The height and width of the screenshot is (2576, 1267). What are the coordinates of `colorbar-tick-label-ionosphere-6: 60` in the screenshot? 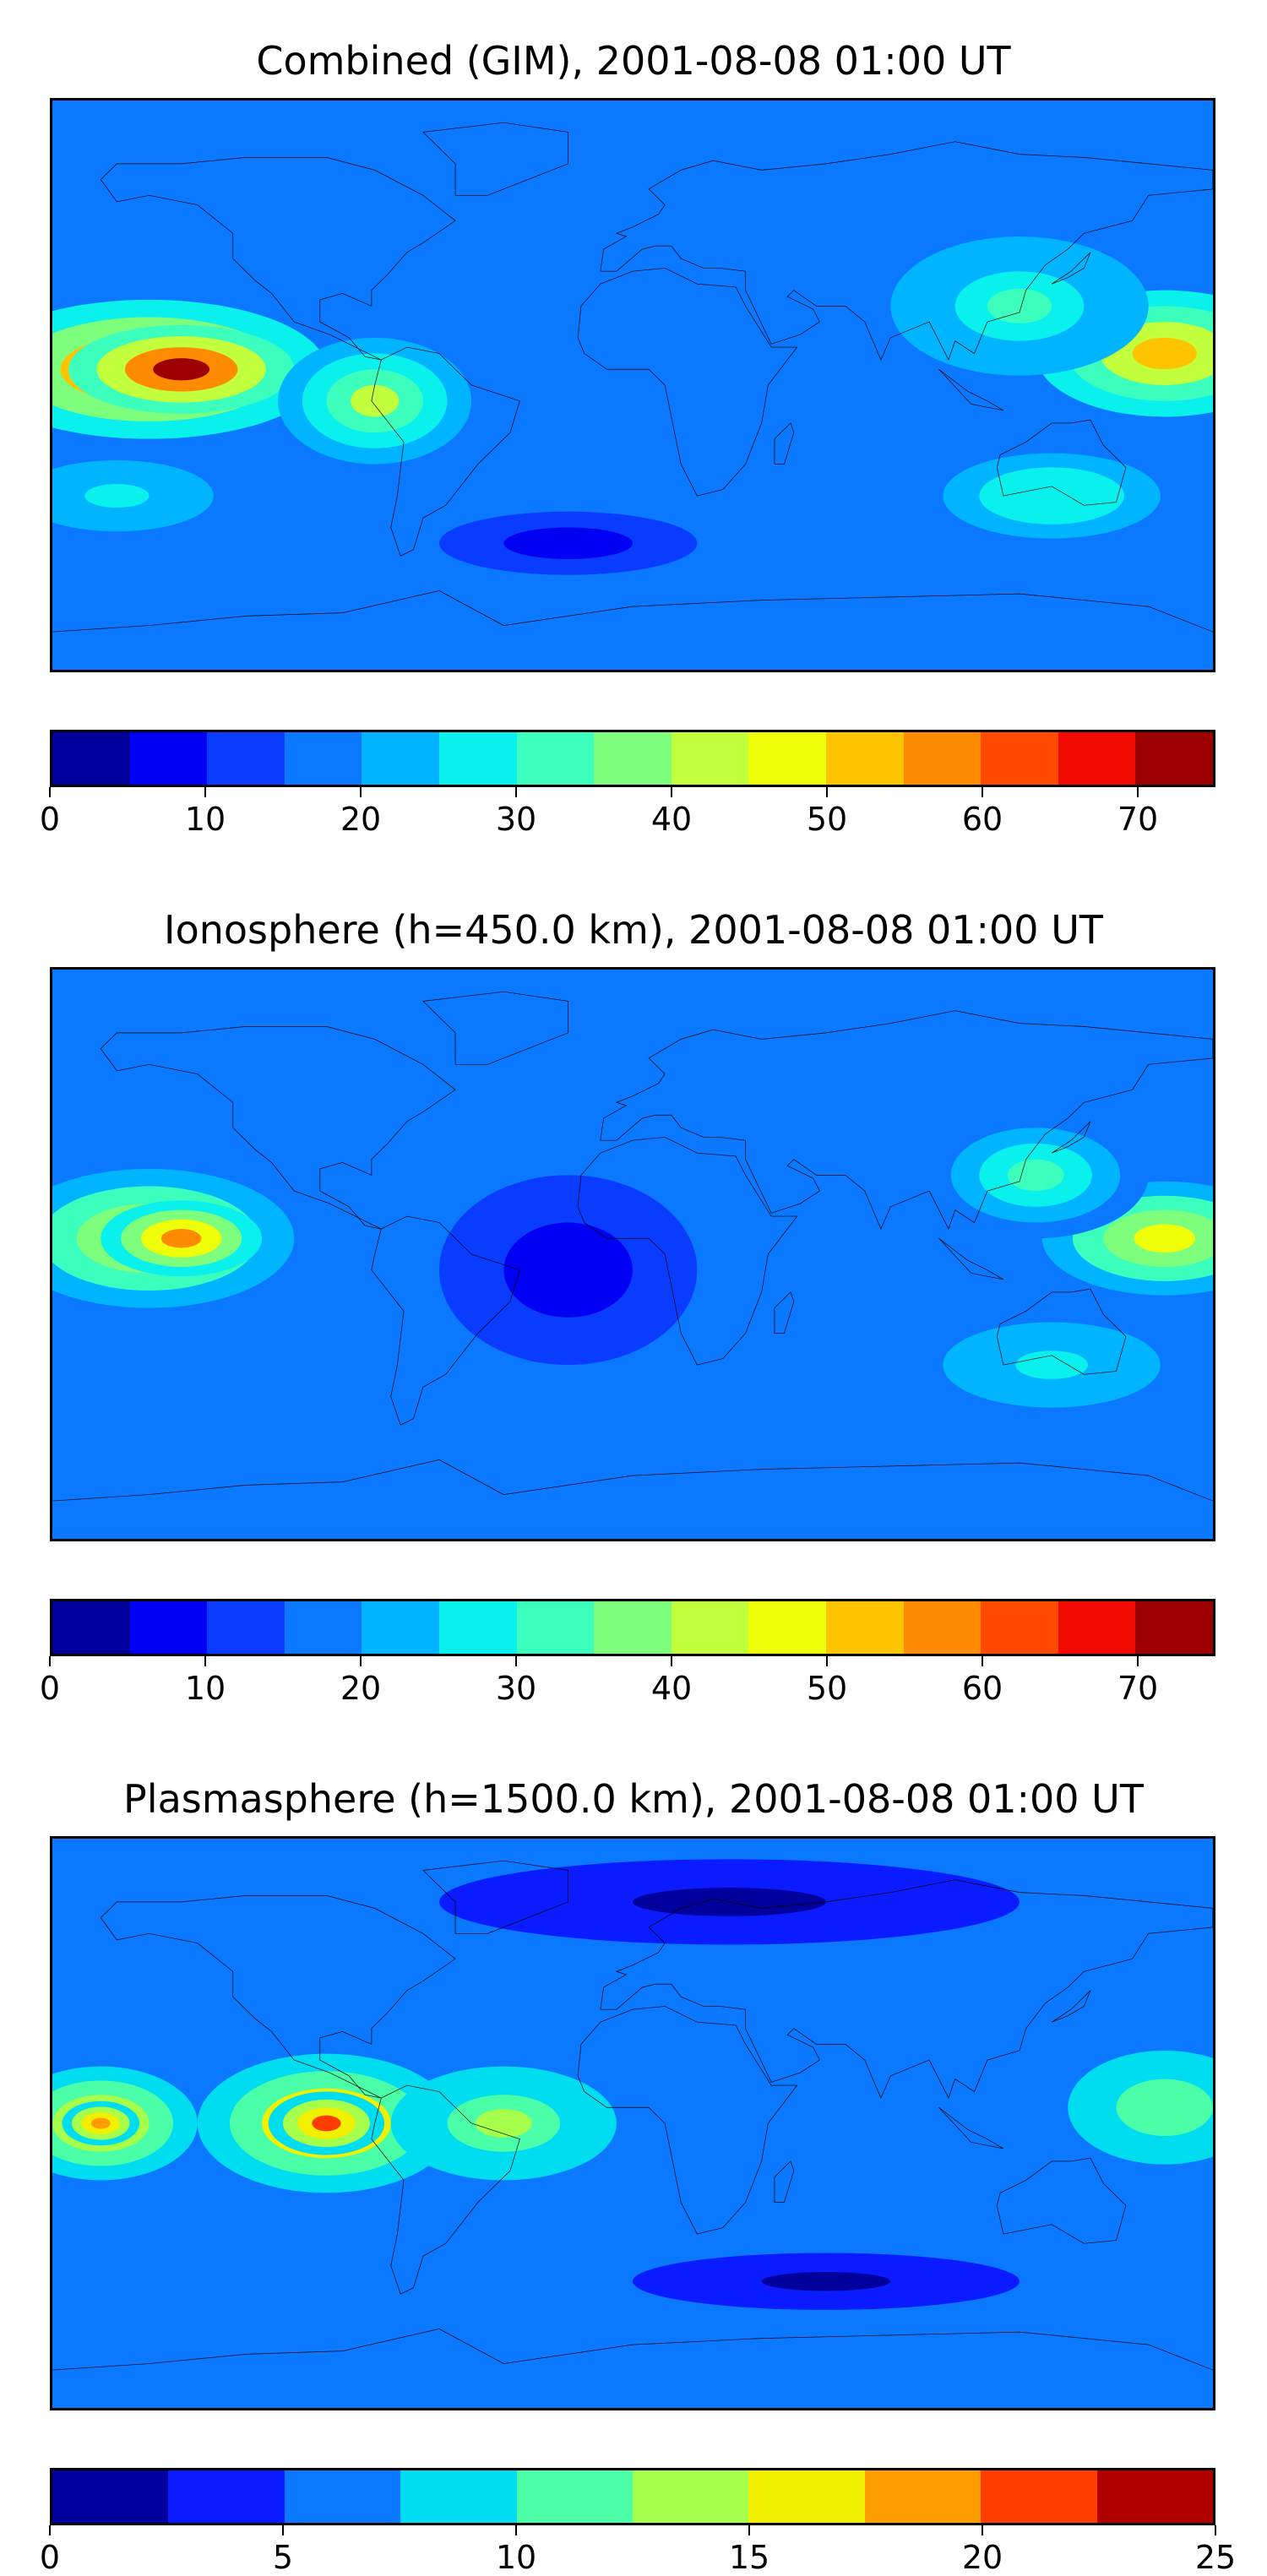 It's located at (982, 1688).